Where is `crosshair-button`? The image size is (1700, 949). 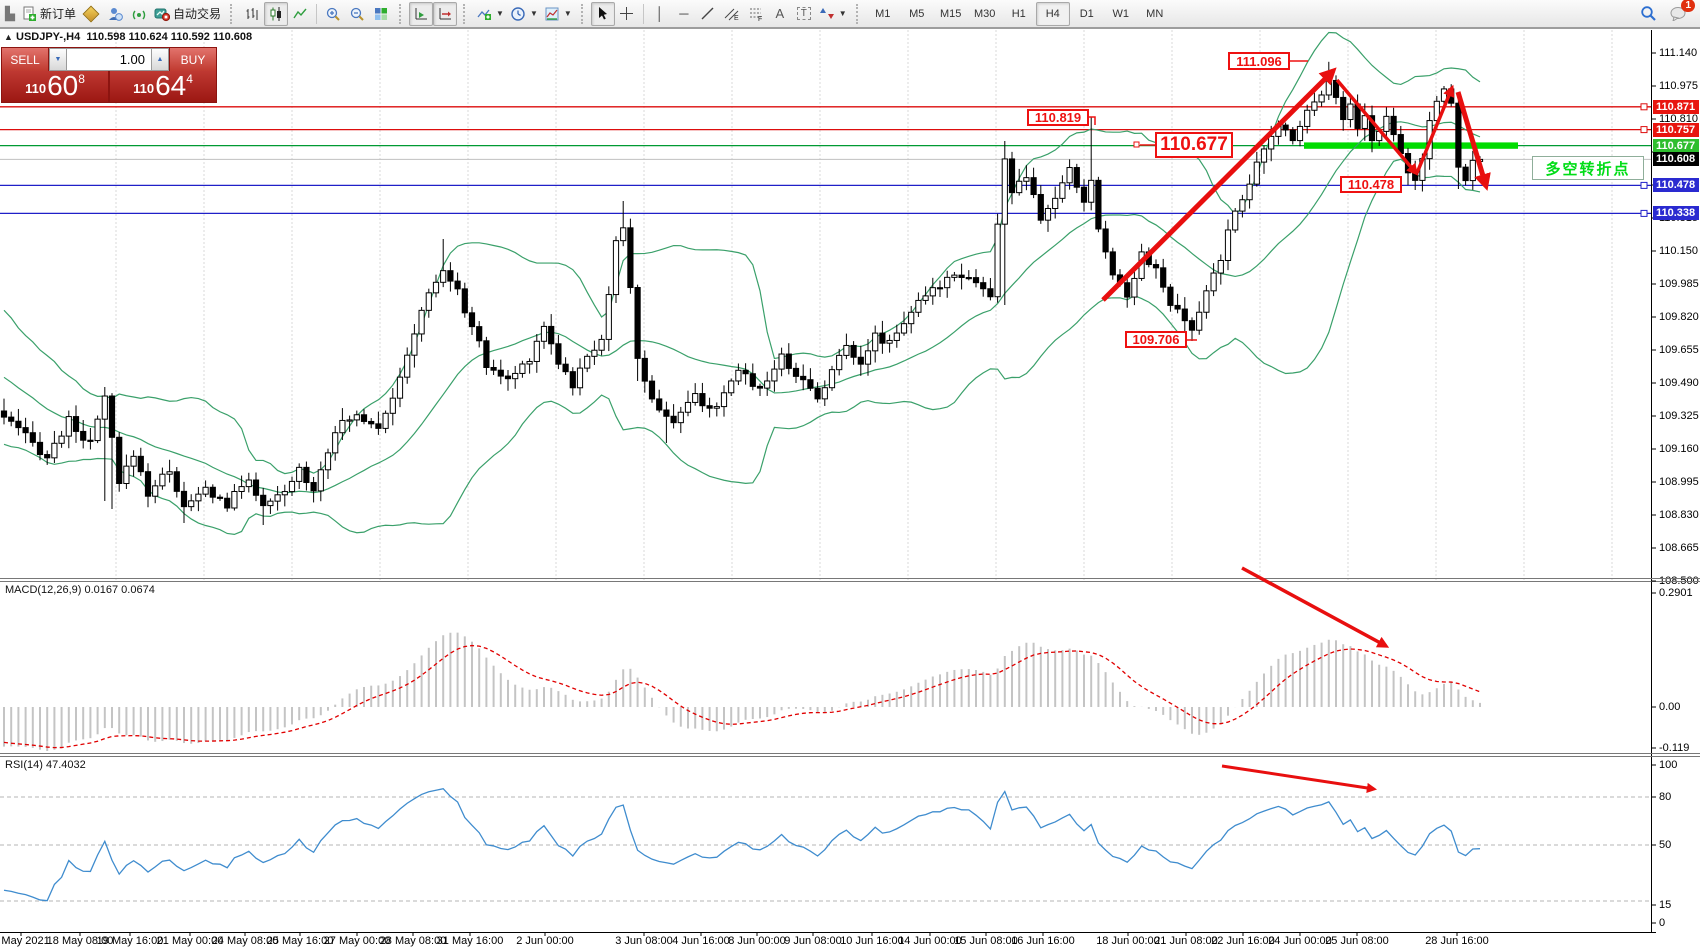 crosshair-button is located at coordinates (627, 14).